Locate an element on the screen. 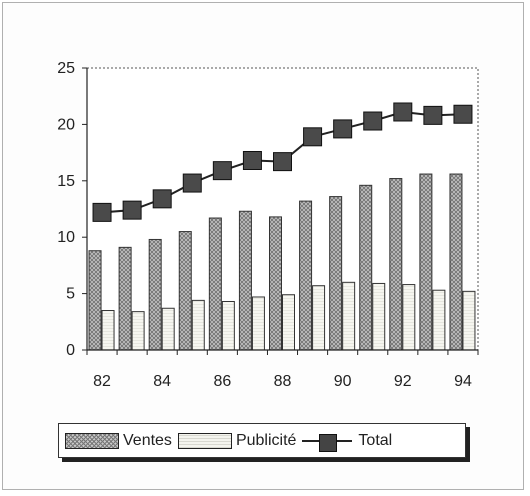 Image resolution: width=530 pixels, height=496 pixels. y-tick-label: 5 is located at coordinates (70, 294).